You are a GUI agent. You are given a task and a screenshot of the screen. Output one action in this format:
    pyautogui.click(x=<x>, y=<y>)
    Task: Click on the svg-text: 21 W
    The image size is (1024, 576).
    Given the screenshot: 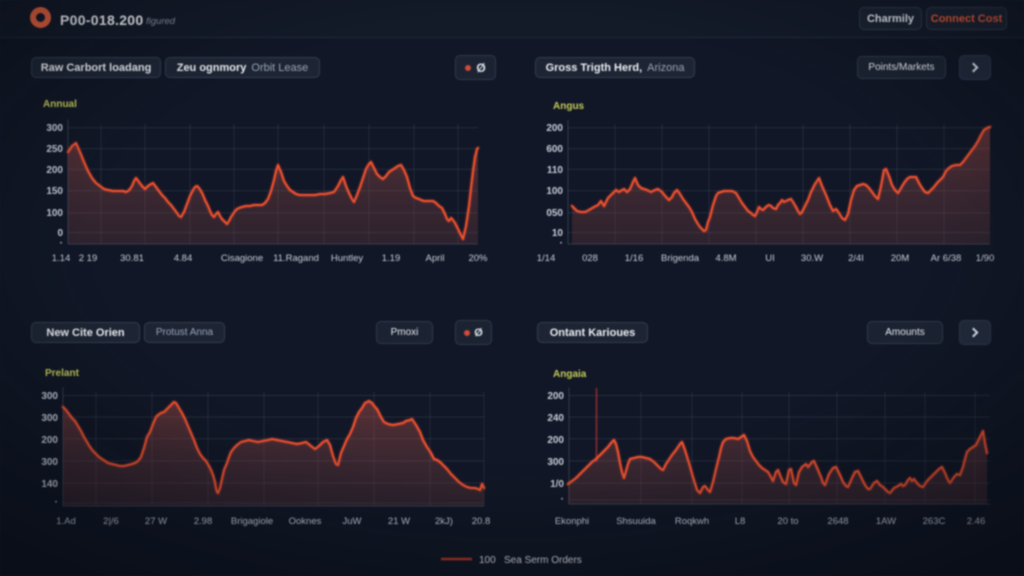 What is the action you would take?
    pyautogui.click(x=399, y=521)
    